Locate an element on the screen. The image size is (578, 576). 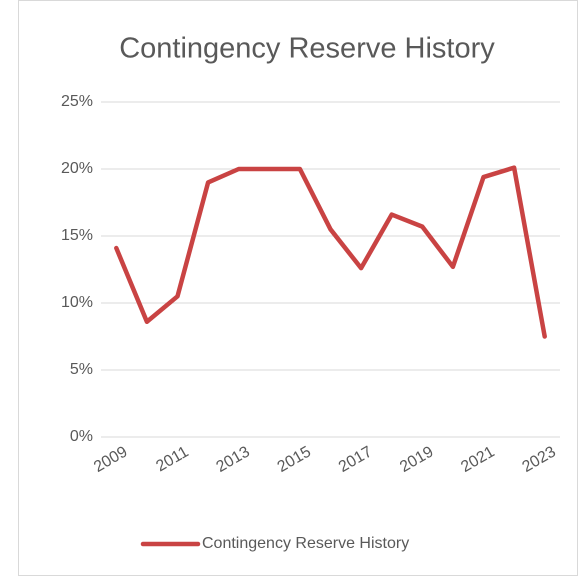
y-tick-label: 25% is located at coordinates (77, 101).